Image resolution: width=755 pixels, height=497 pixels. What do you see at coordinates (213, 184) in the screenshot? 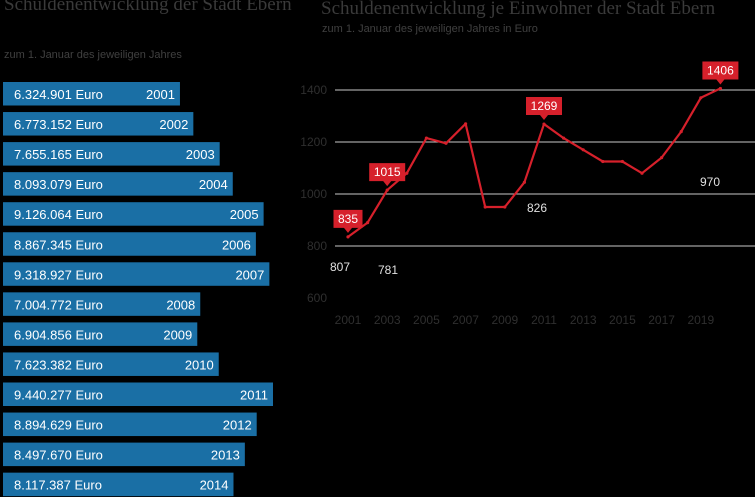
I see `bar-year-label: 2004` at bounding box center [213, 184].